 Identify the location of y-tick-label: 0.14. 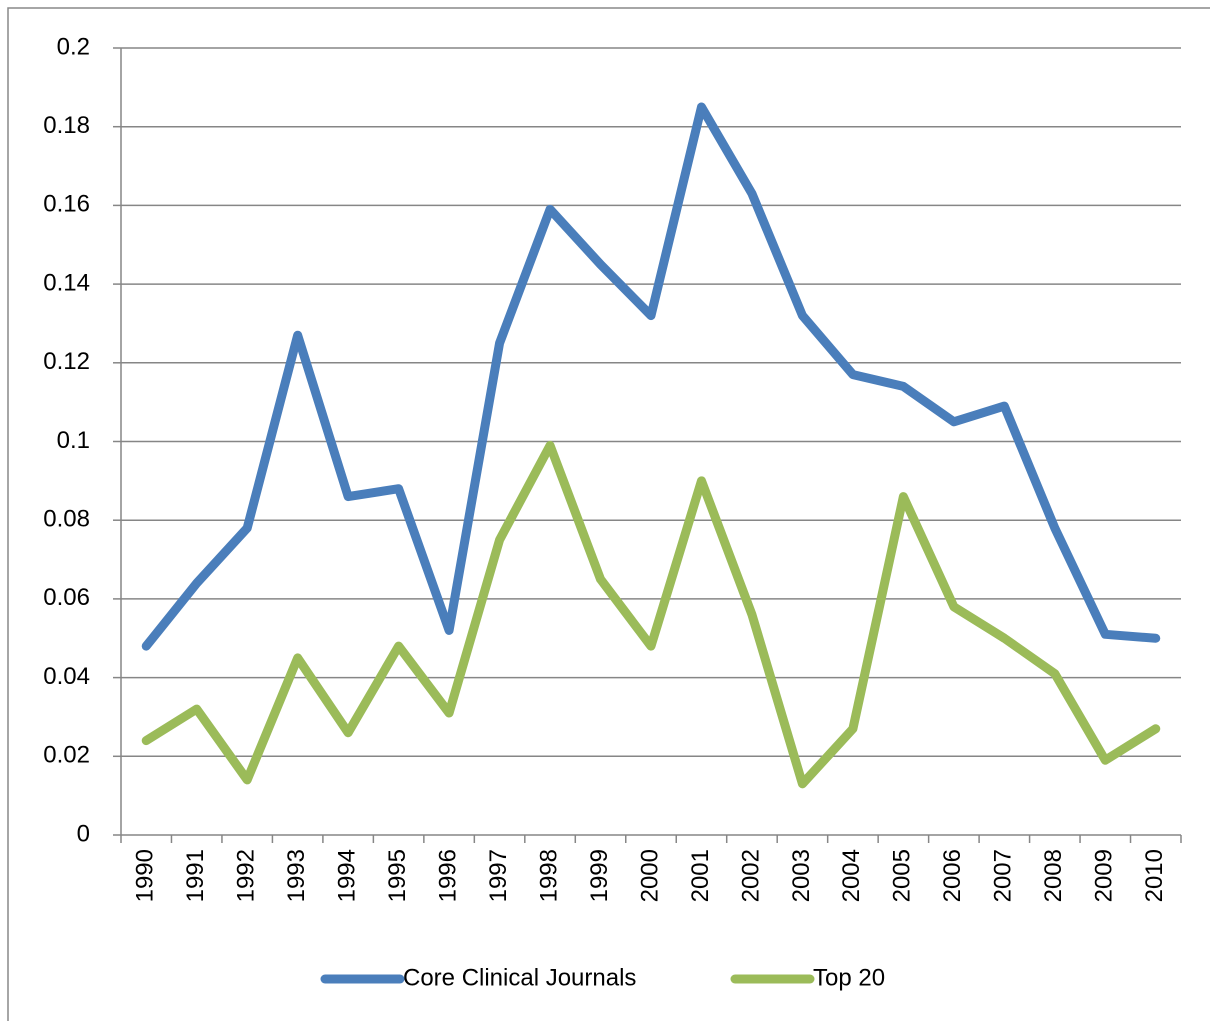
(66, 282).